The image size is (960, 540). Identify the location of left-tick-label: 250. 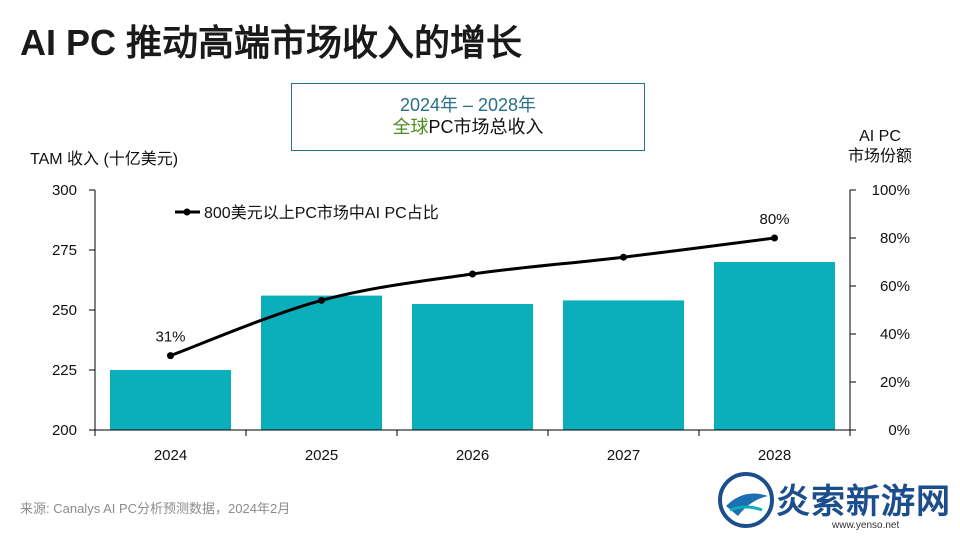
(64, 310).